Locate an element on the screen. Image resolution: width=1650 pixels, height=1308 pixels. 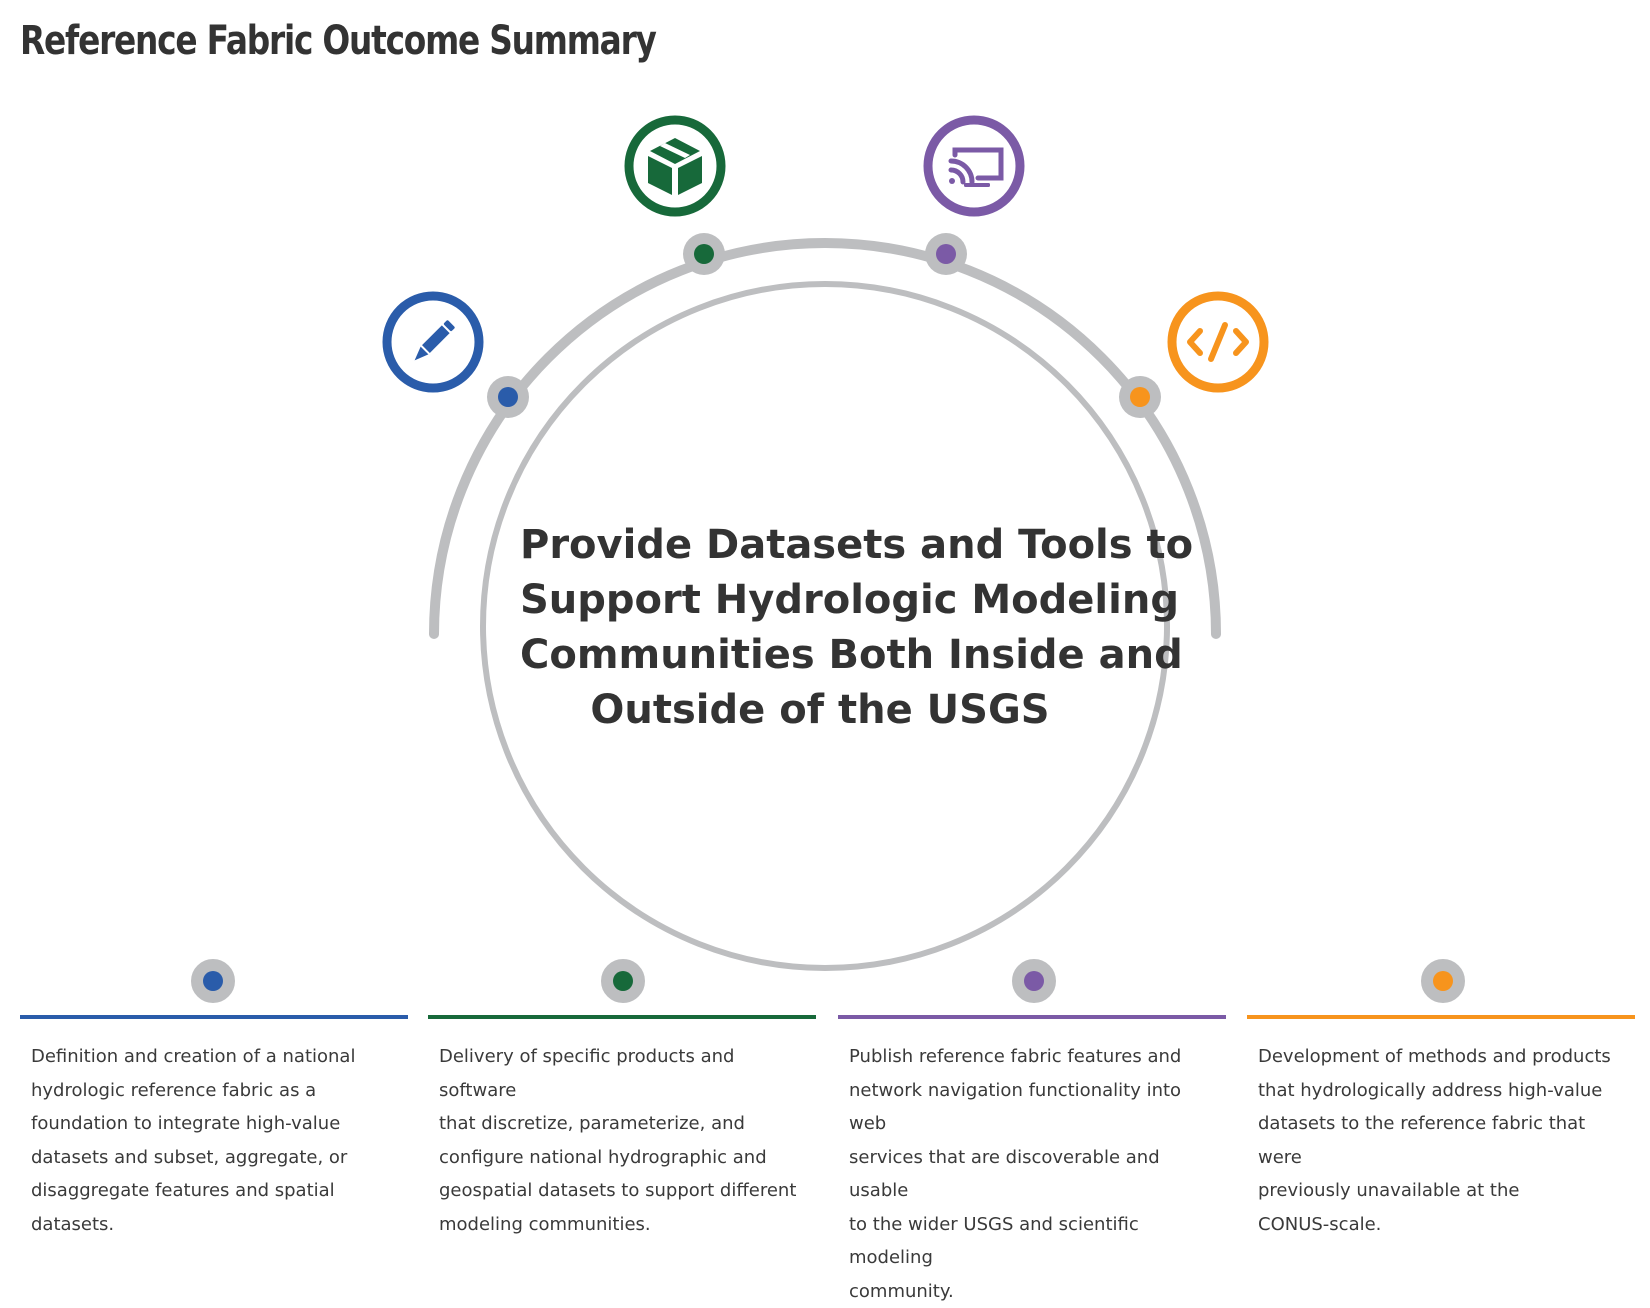
center-statement-line: Provide Datasets and Tools to is located at coordinates (857, 545).